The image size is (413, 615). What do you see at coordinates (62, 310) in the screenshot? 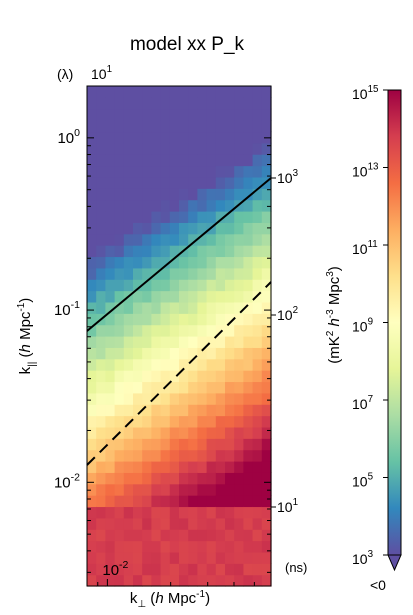
I see `y-tick-label-base: 10` at bounding box center [62, 310].